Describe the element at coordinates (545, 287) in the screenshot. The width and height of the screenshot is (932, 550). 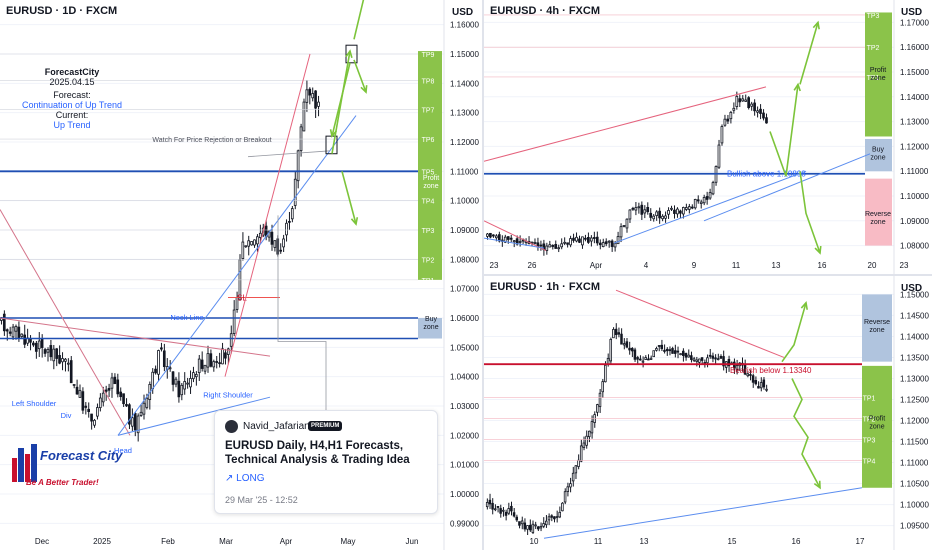
I see `h1-chart-title: EURUSD · 1h · FXCM` at that location.